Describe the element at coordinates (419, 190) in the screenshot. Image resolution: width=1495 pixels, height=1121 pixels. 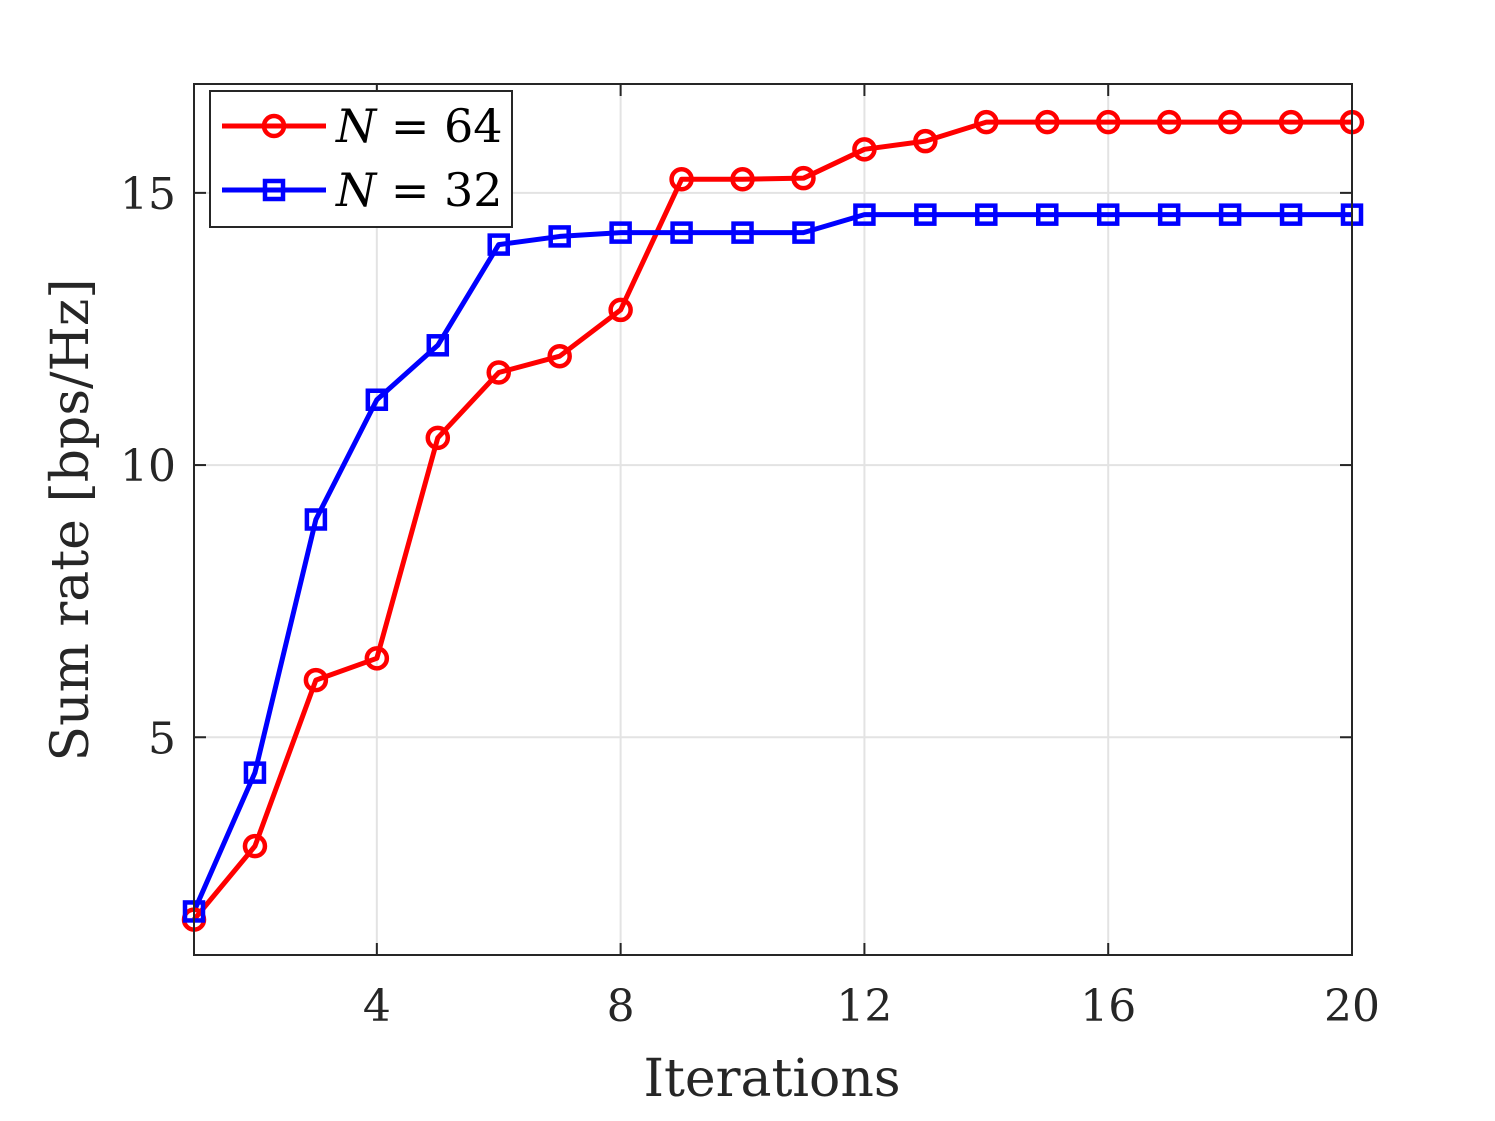
I see `legend-label: N = 32` at that location.